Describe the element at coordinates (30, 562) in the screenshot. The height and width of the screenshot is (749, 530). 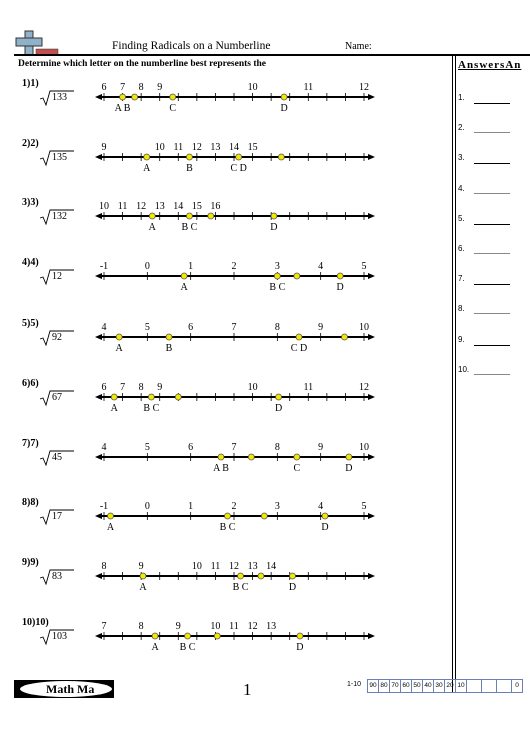
I see `problem-number: 9)9)` at that location.